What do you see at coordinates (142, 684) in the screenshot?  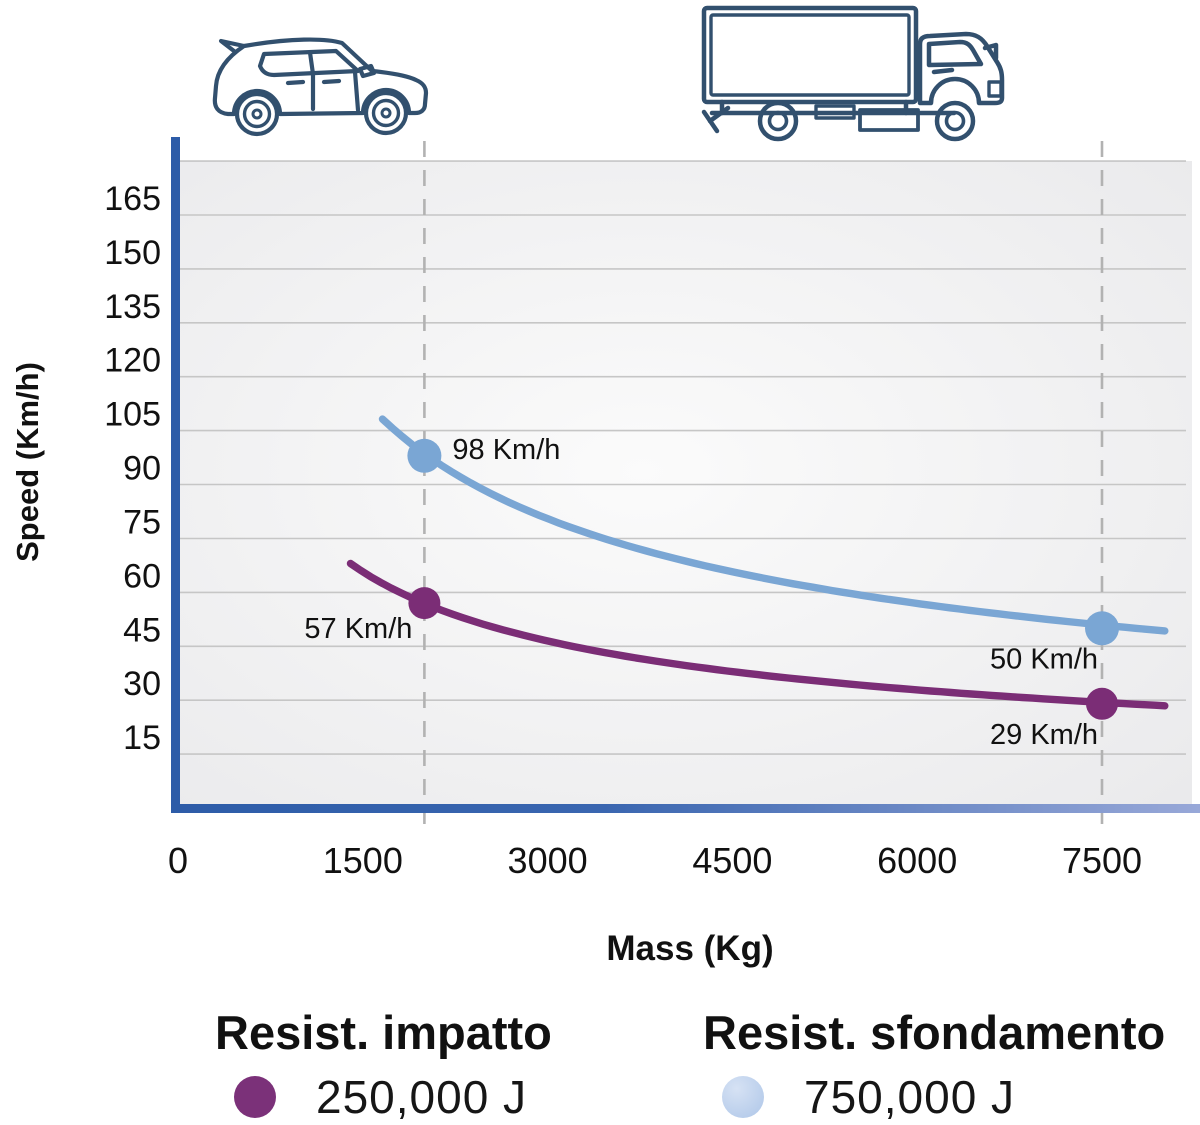 I see `y-tick-label: 30` at bounding box center [142, 684].